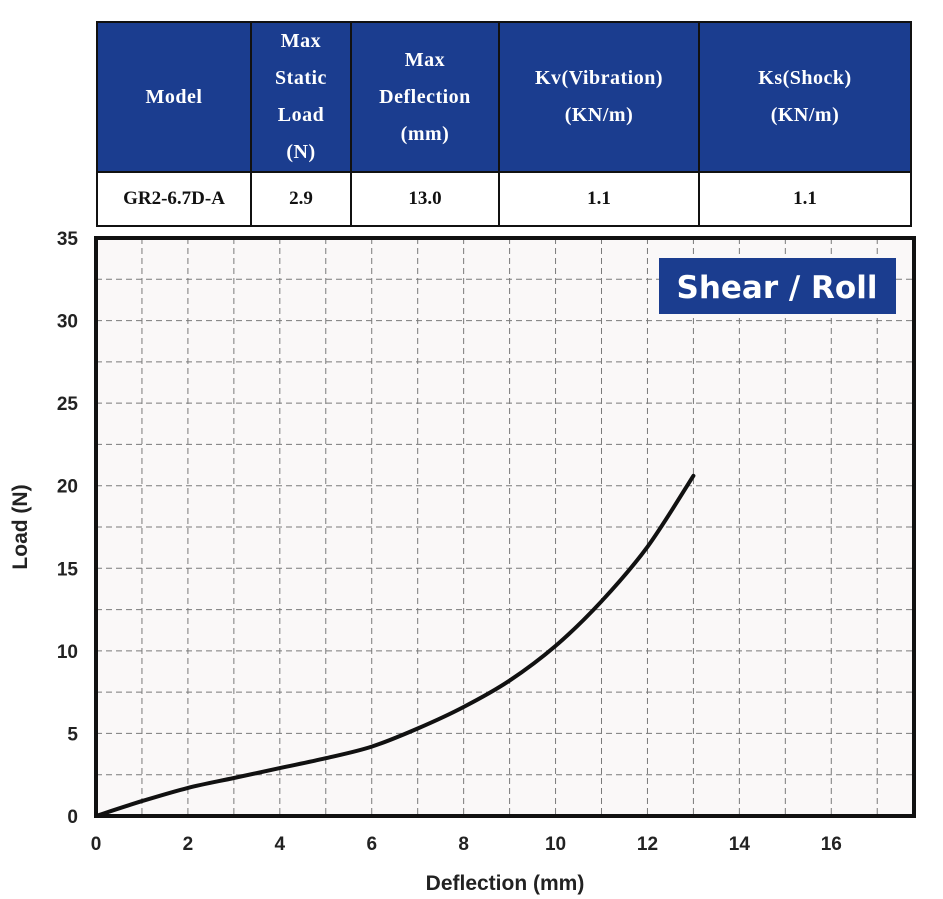 Image resolution: width=943 pixels, height=899 pixels. I want to click on header-line: (mm), so click(425, 133).